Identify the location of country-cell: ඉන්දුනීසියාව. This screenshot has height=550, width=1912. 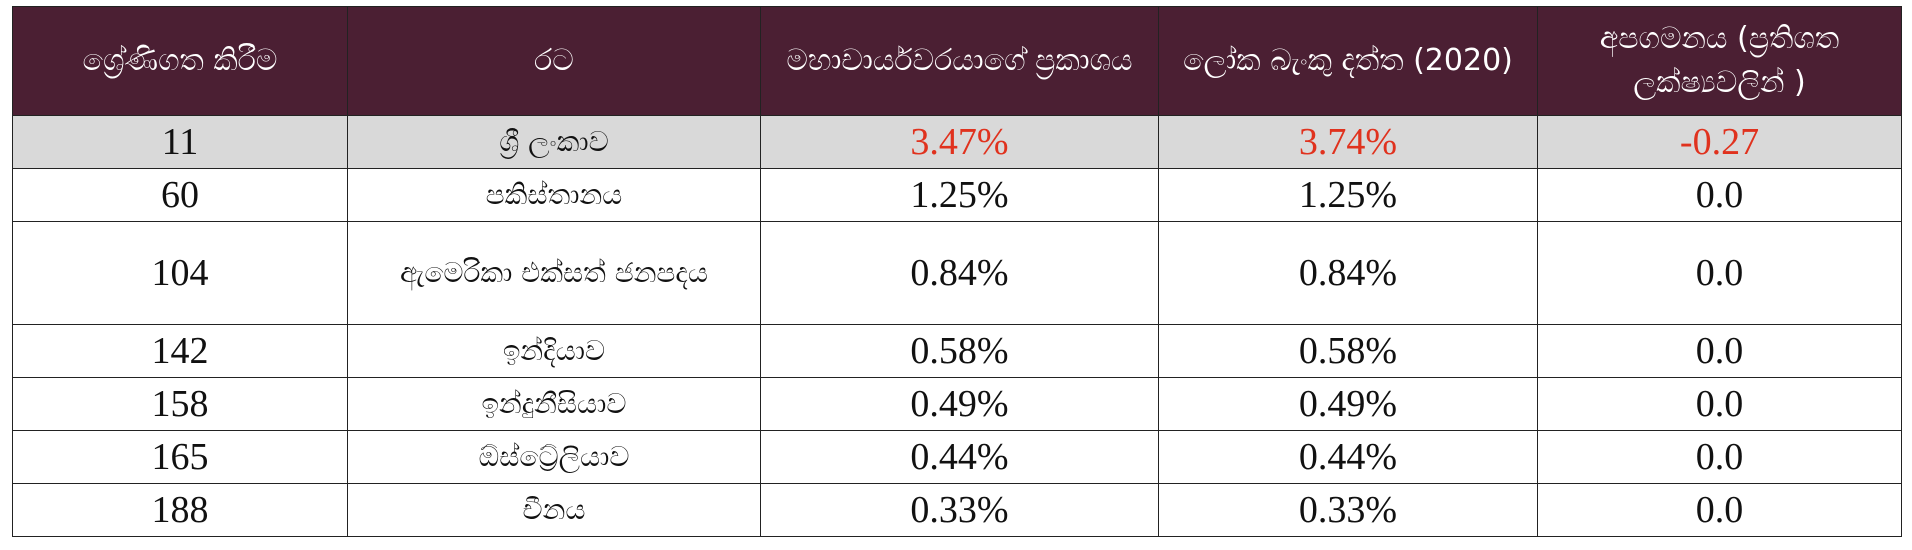
(554, 404).